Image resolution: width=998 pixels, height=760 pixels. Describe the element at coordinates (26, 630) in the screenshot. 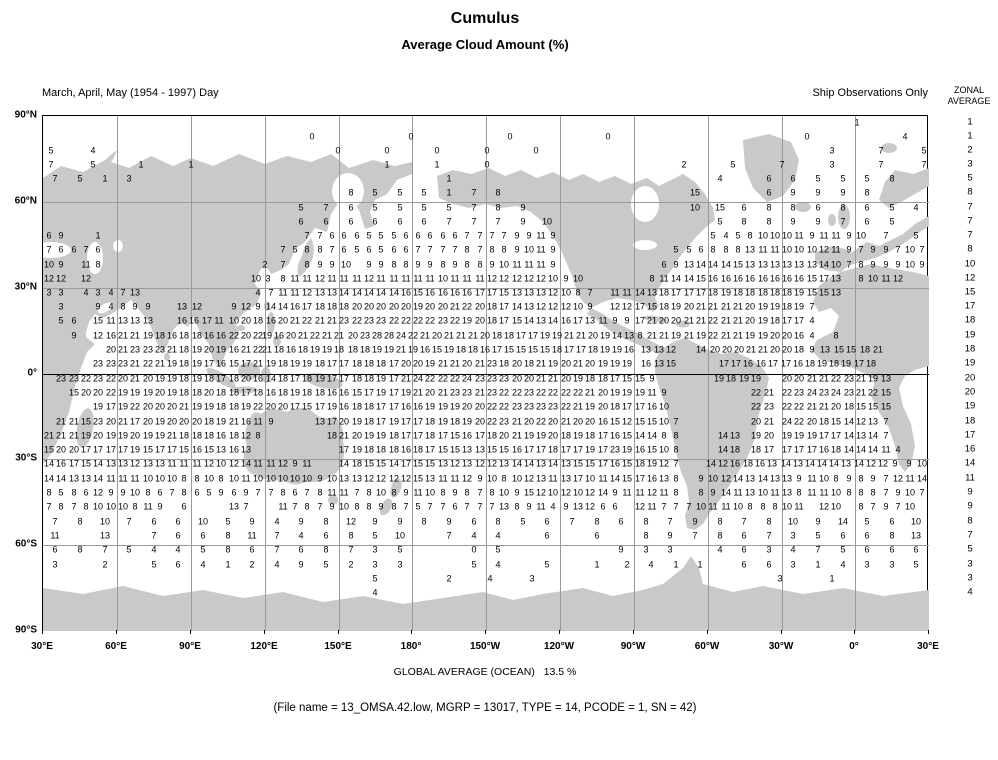

I see `latitude-label: 90°S` at that location.